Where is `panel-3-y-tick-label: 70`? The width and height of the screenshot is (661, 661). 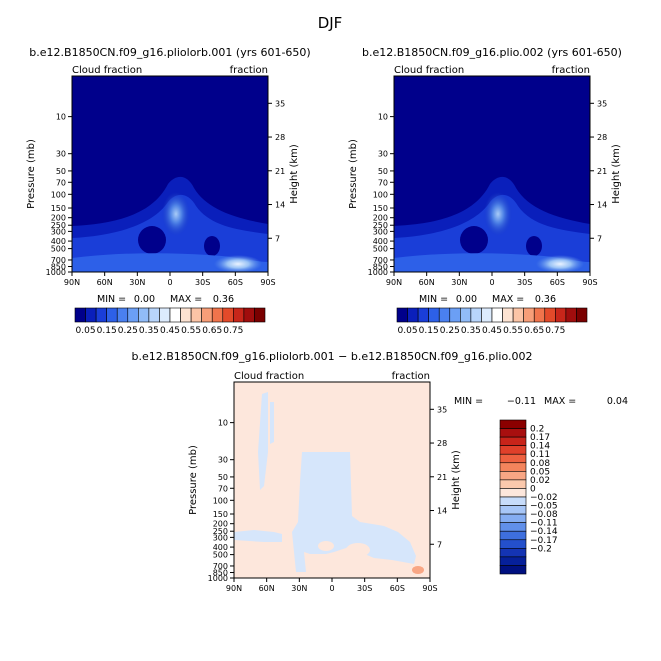
panel-3-y-tick-label: 70 is located at coordinates (223, 488).